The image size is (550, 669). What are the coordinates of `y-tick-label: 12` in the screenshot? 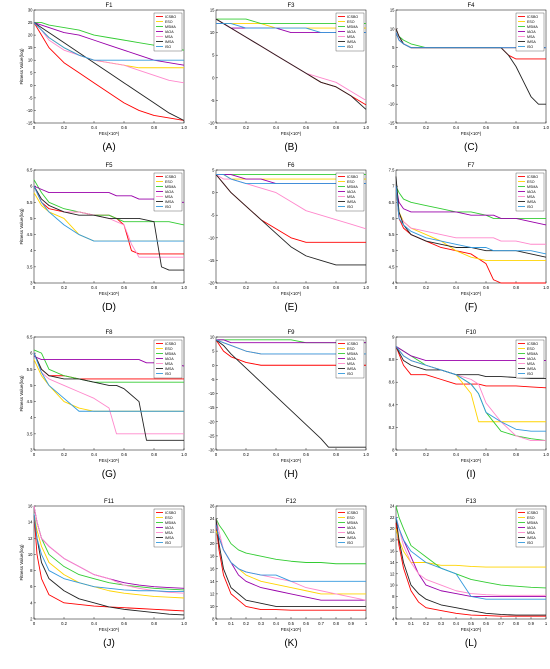 It's located at (30, 538).